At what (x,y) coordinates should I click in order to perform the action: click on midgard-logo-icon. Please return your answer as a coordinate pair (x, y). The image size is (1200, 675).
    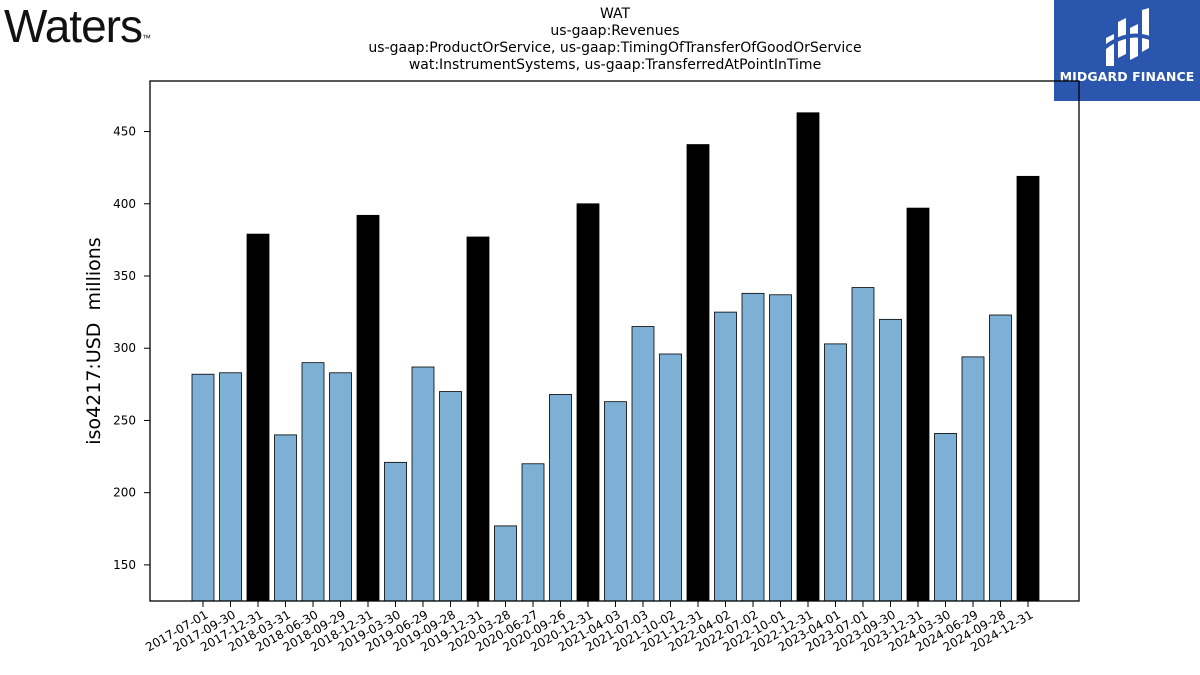
    Looking at the image, I should click on (1126, 37).